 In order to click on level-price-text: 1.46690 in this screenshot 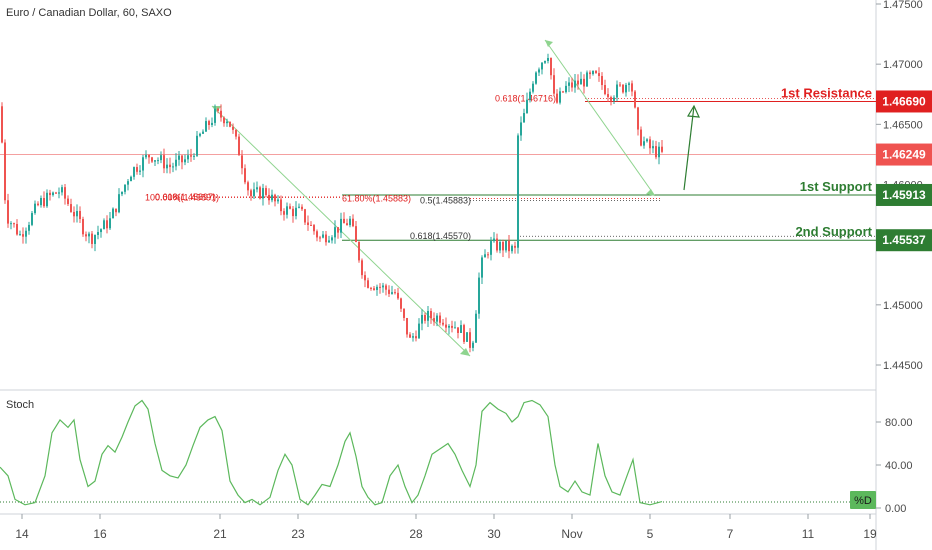, I will do `click(904, 101)`.